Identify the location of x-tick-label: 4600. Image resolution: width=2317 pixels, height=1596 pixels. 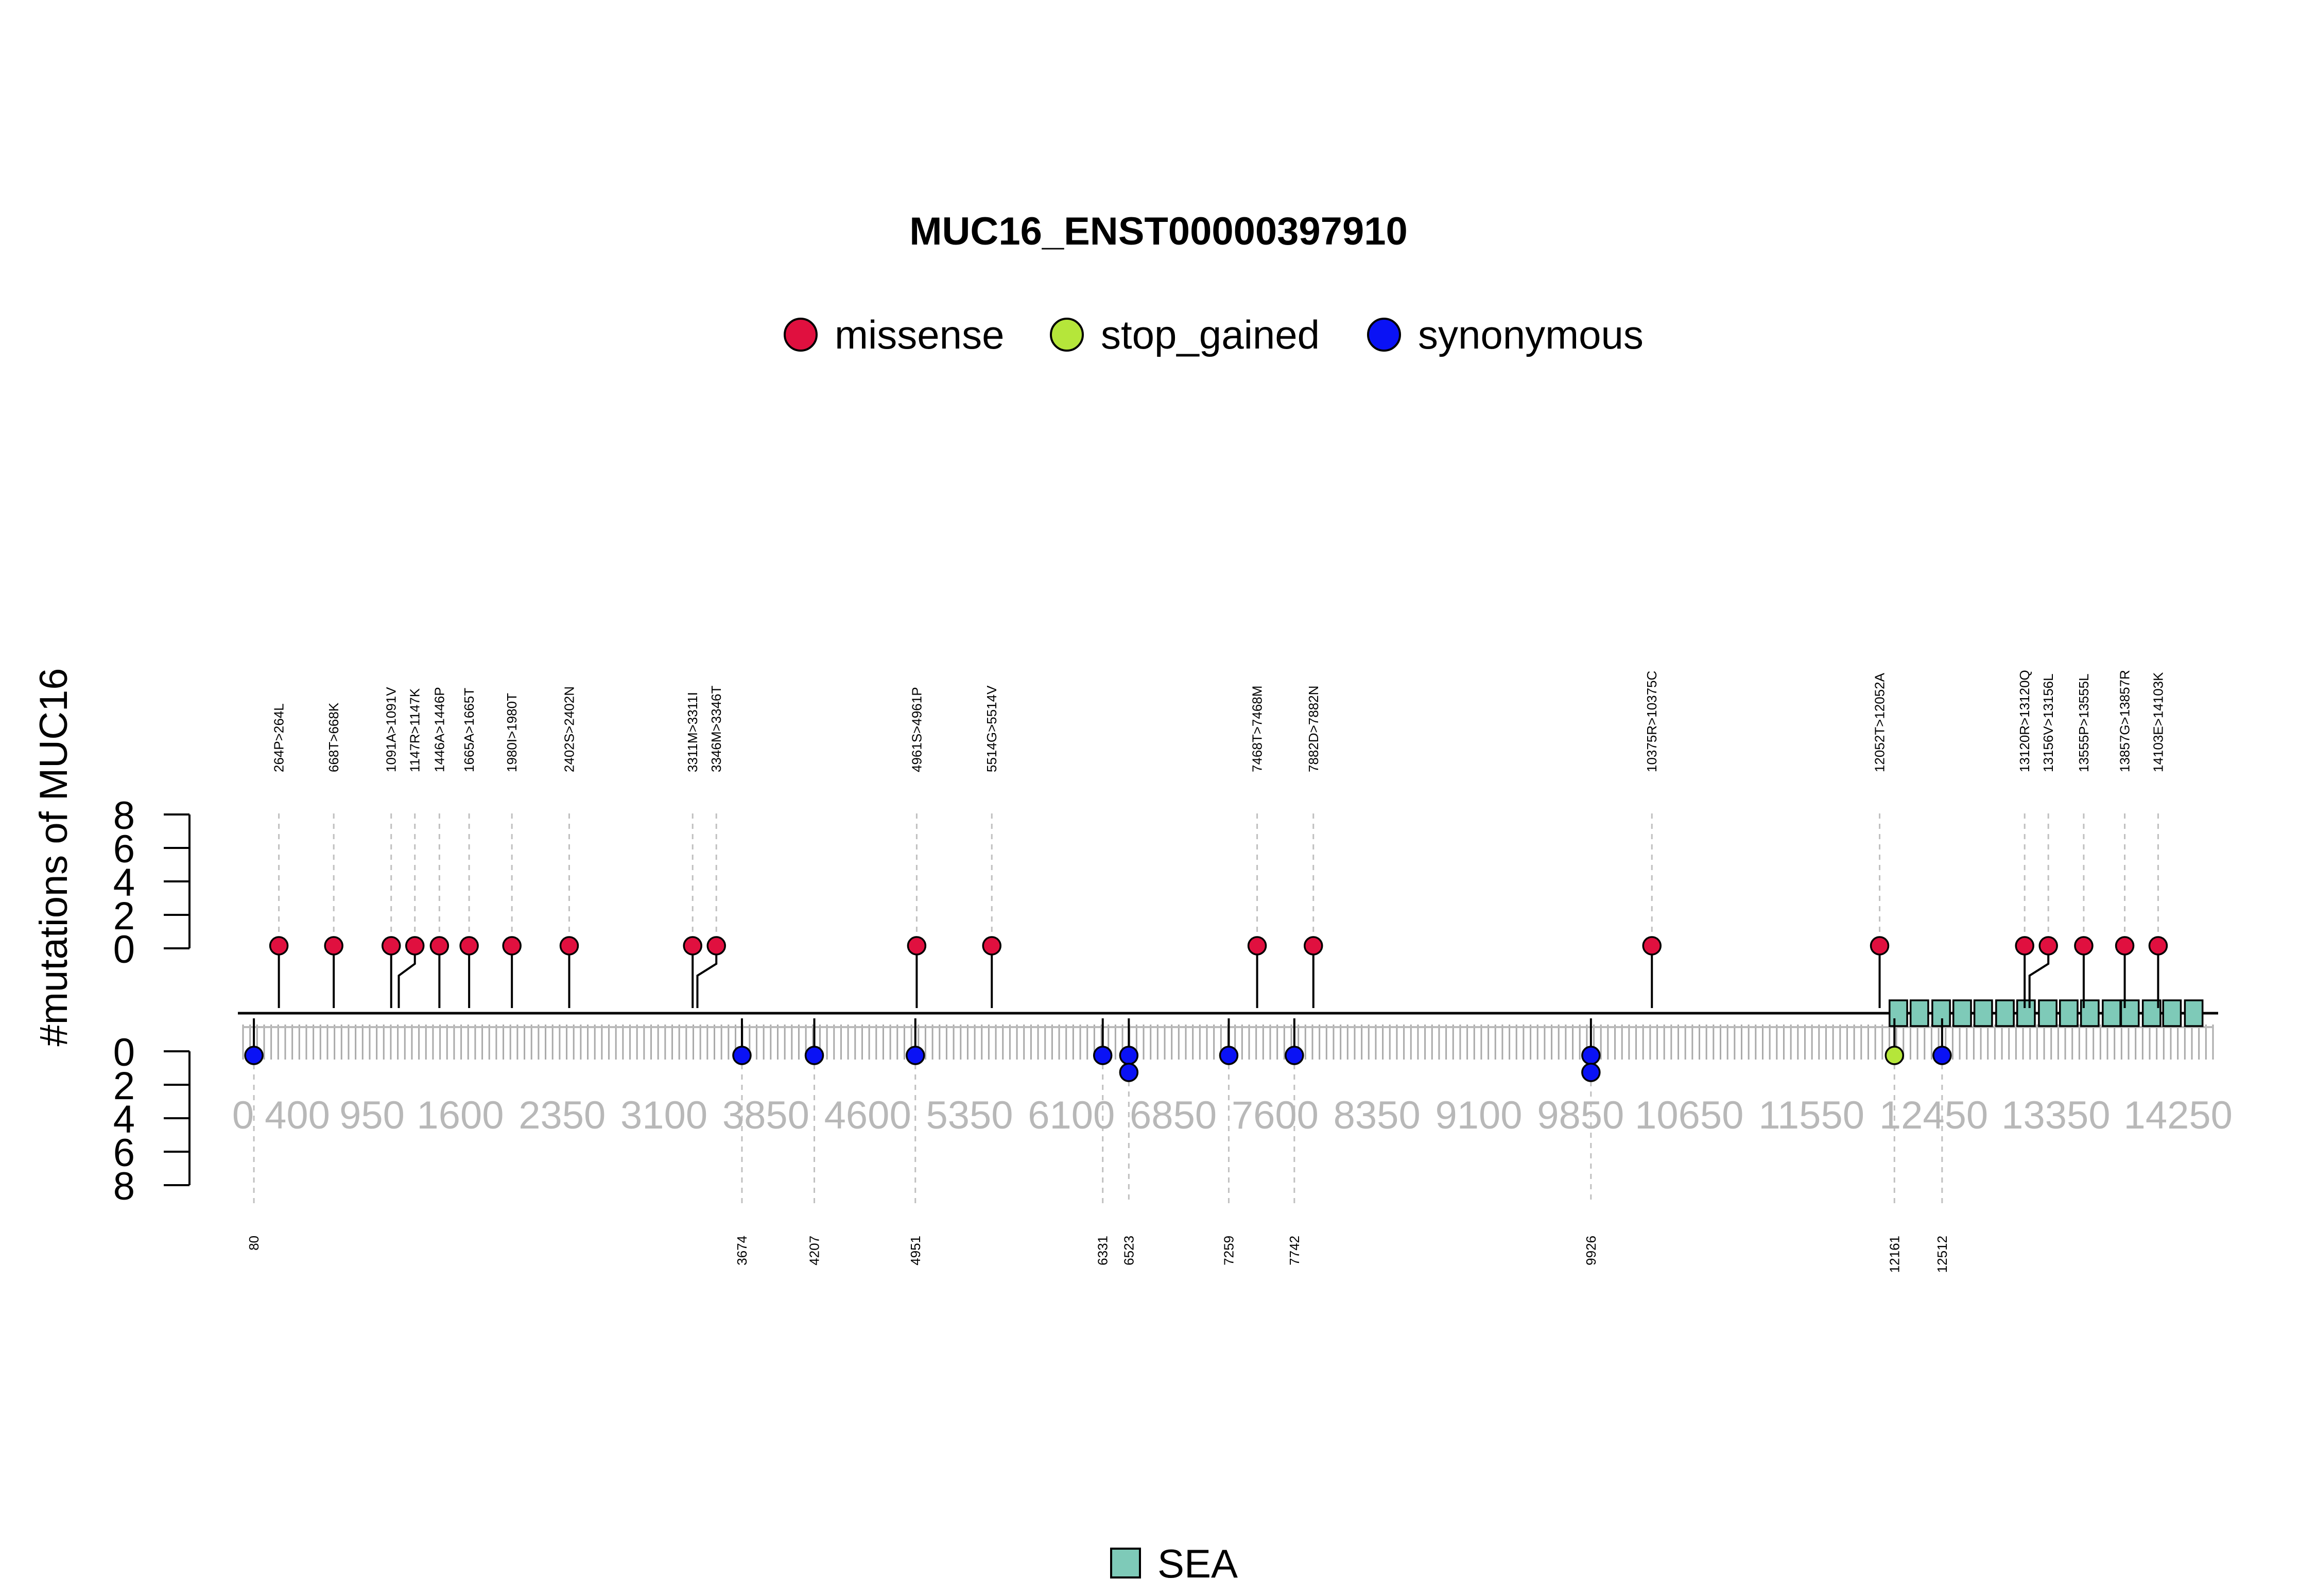
(867, 1115).